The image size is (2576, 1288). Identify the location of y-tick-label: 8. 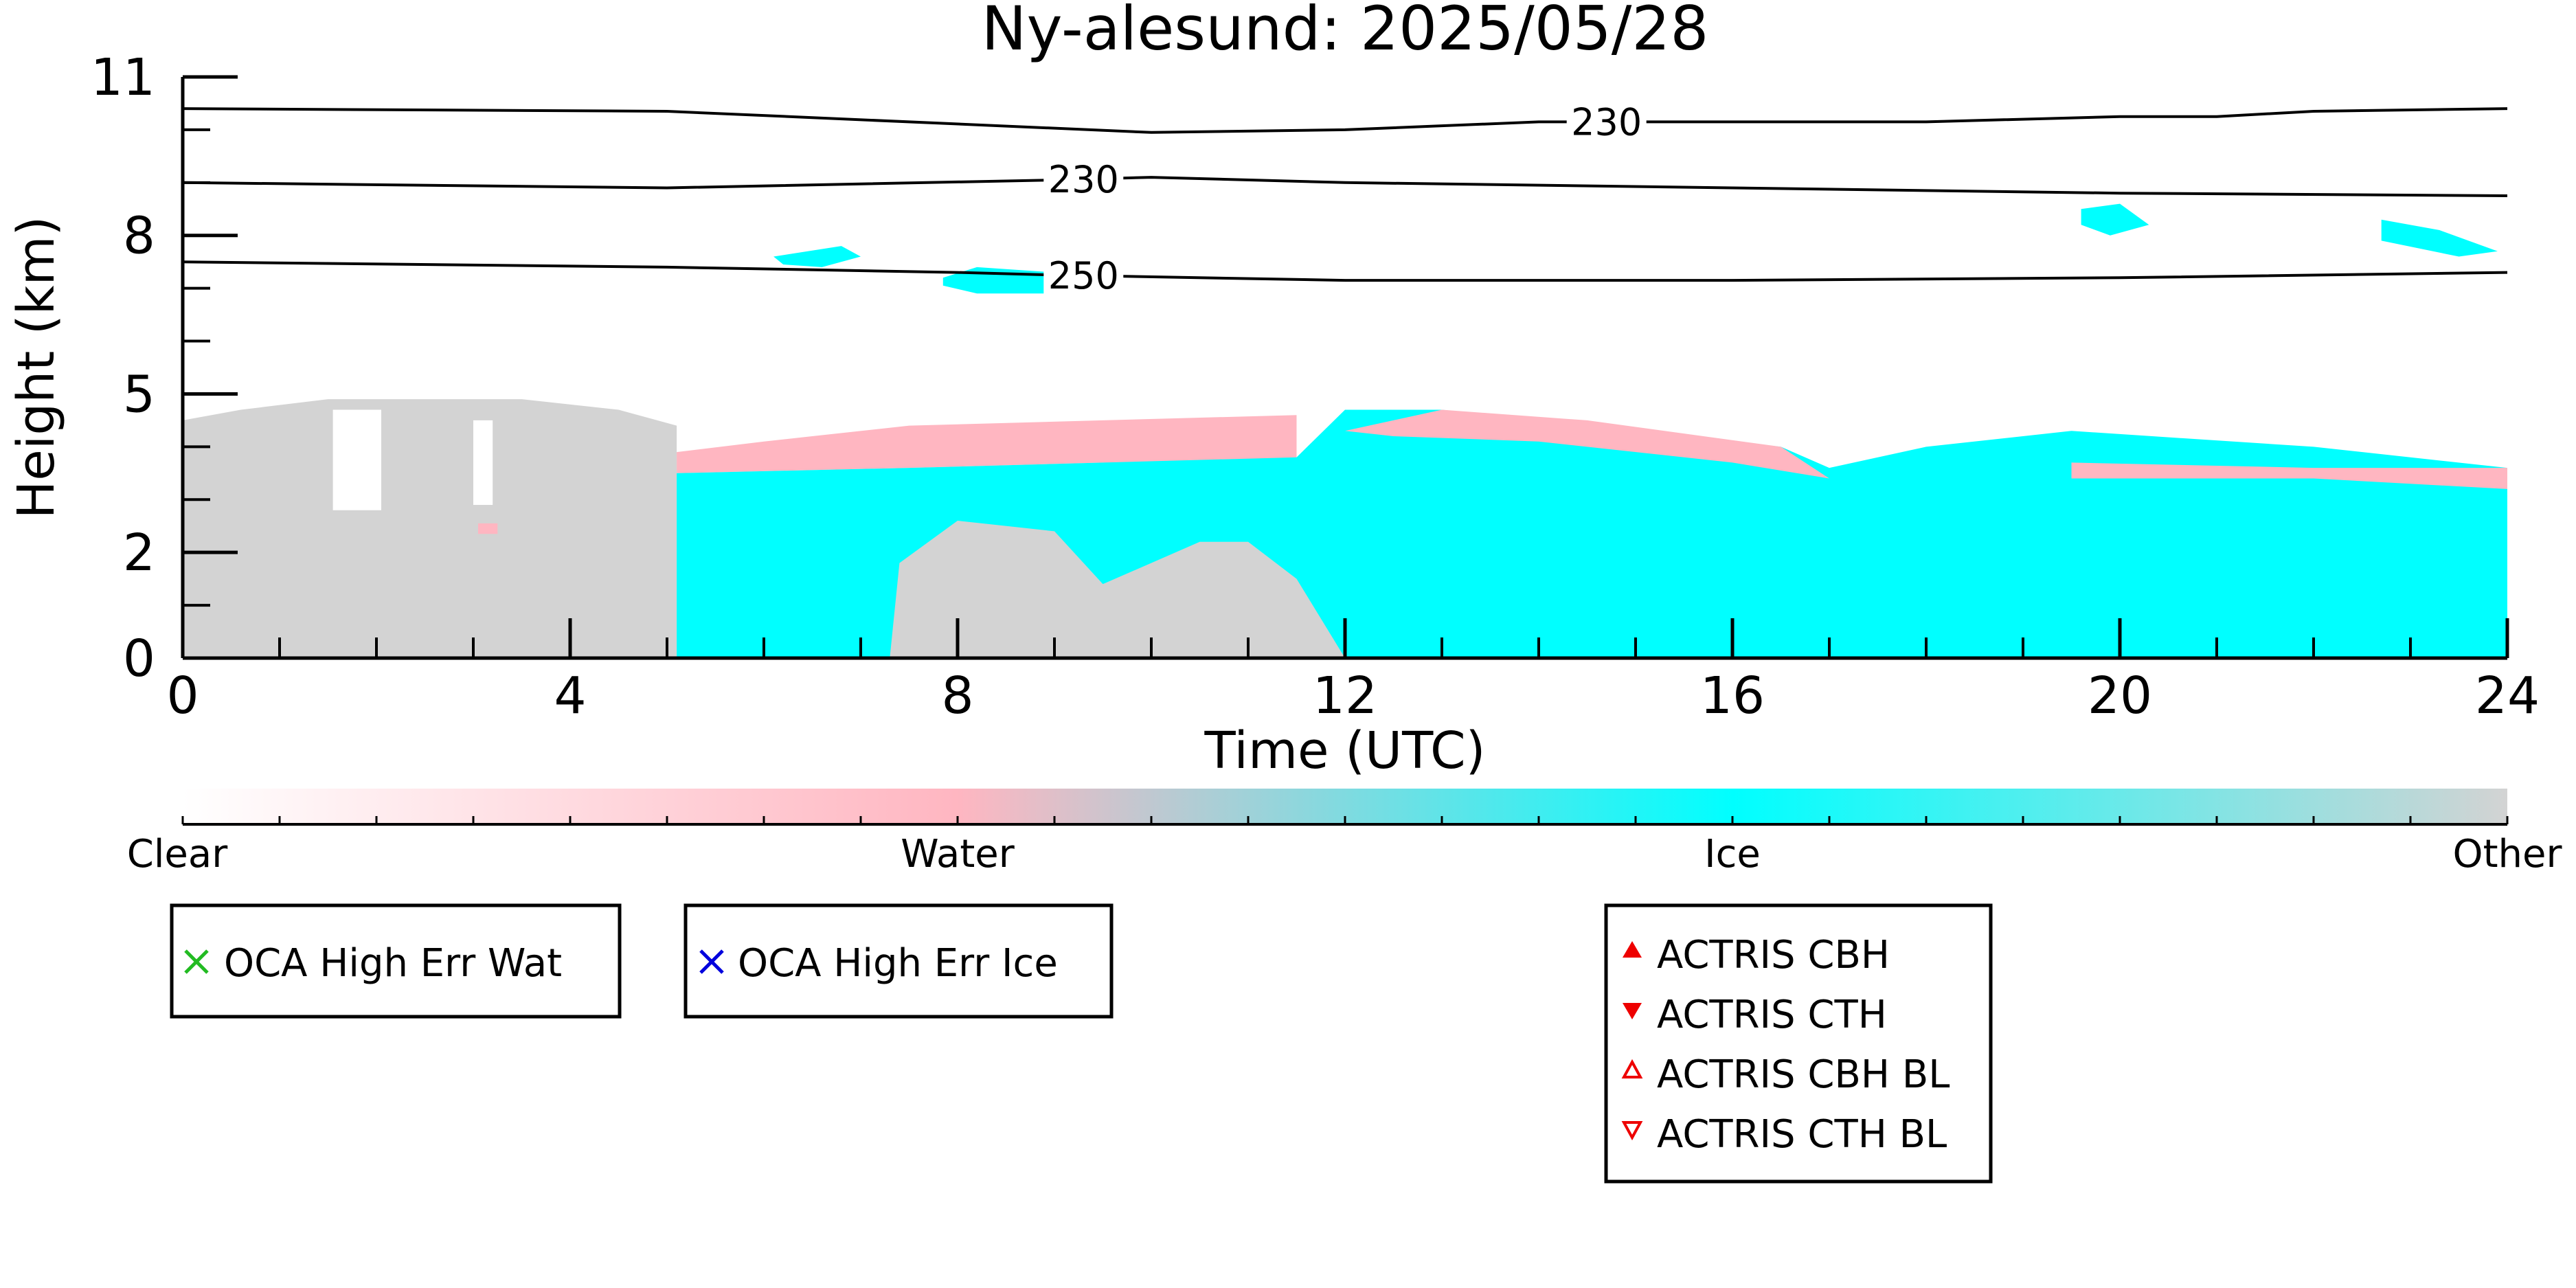
(139, 236).